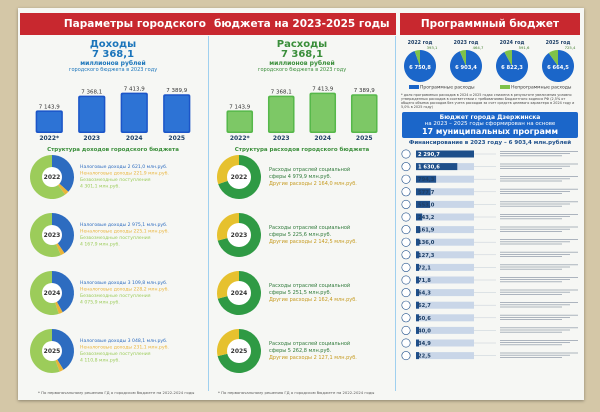 This screenshot has width=600, height=412. I want to click on program-box-title: Бюджет города Дзержинска, so click(490, 117).